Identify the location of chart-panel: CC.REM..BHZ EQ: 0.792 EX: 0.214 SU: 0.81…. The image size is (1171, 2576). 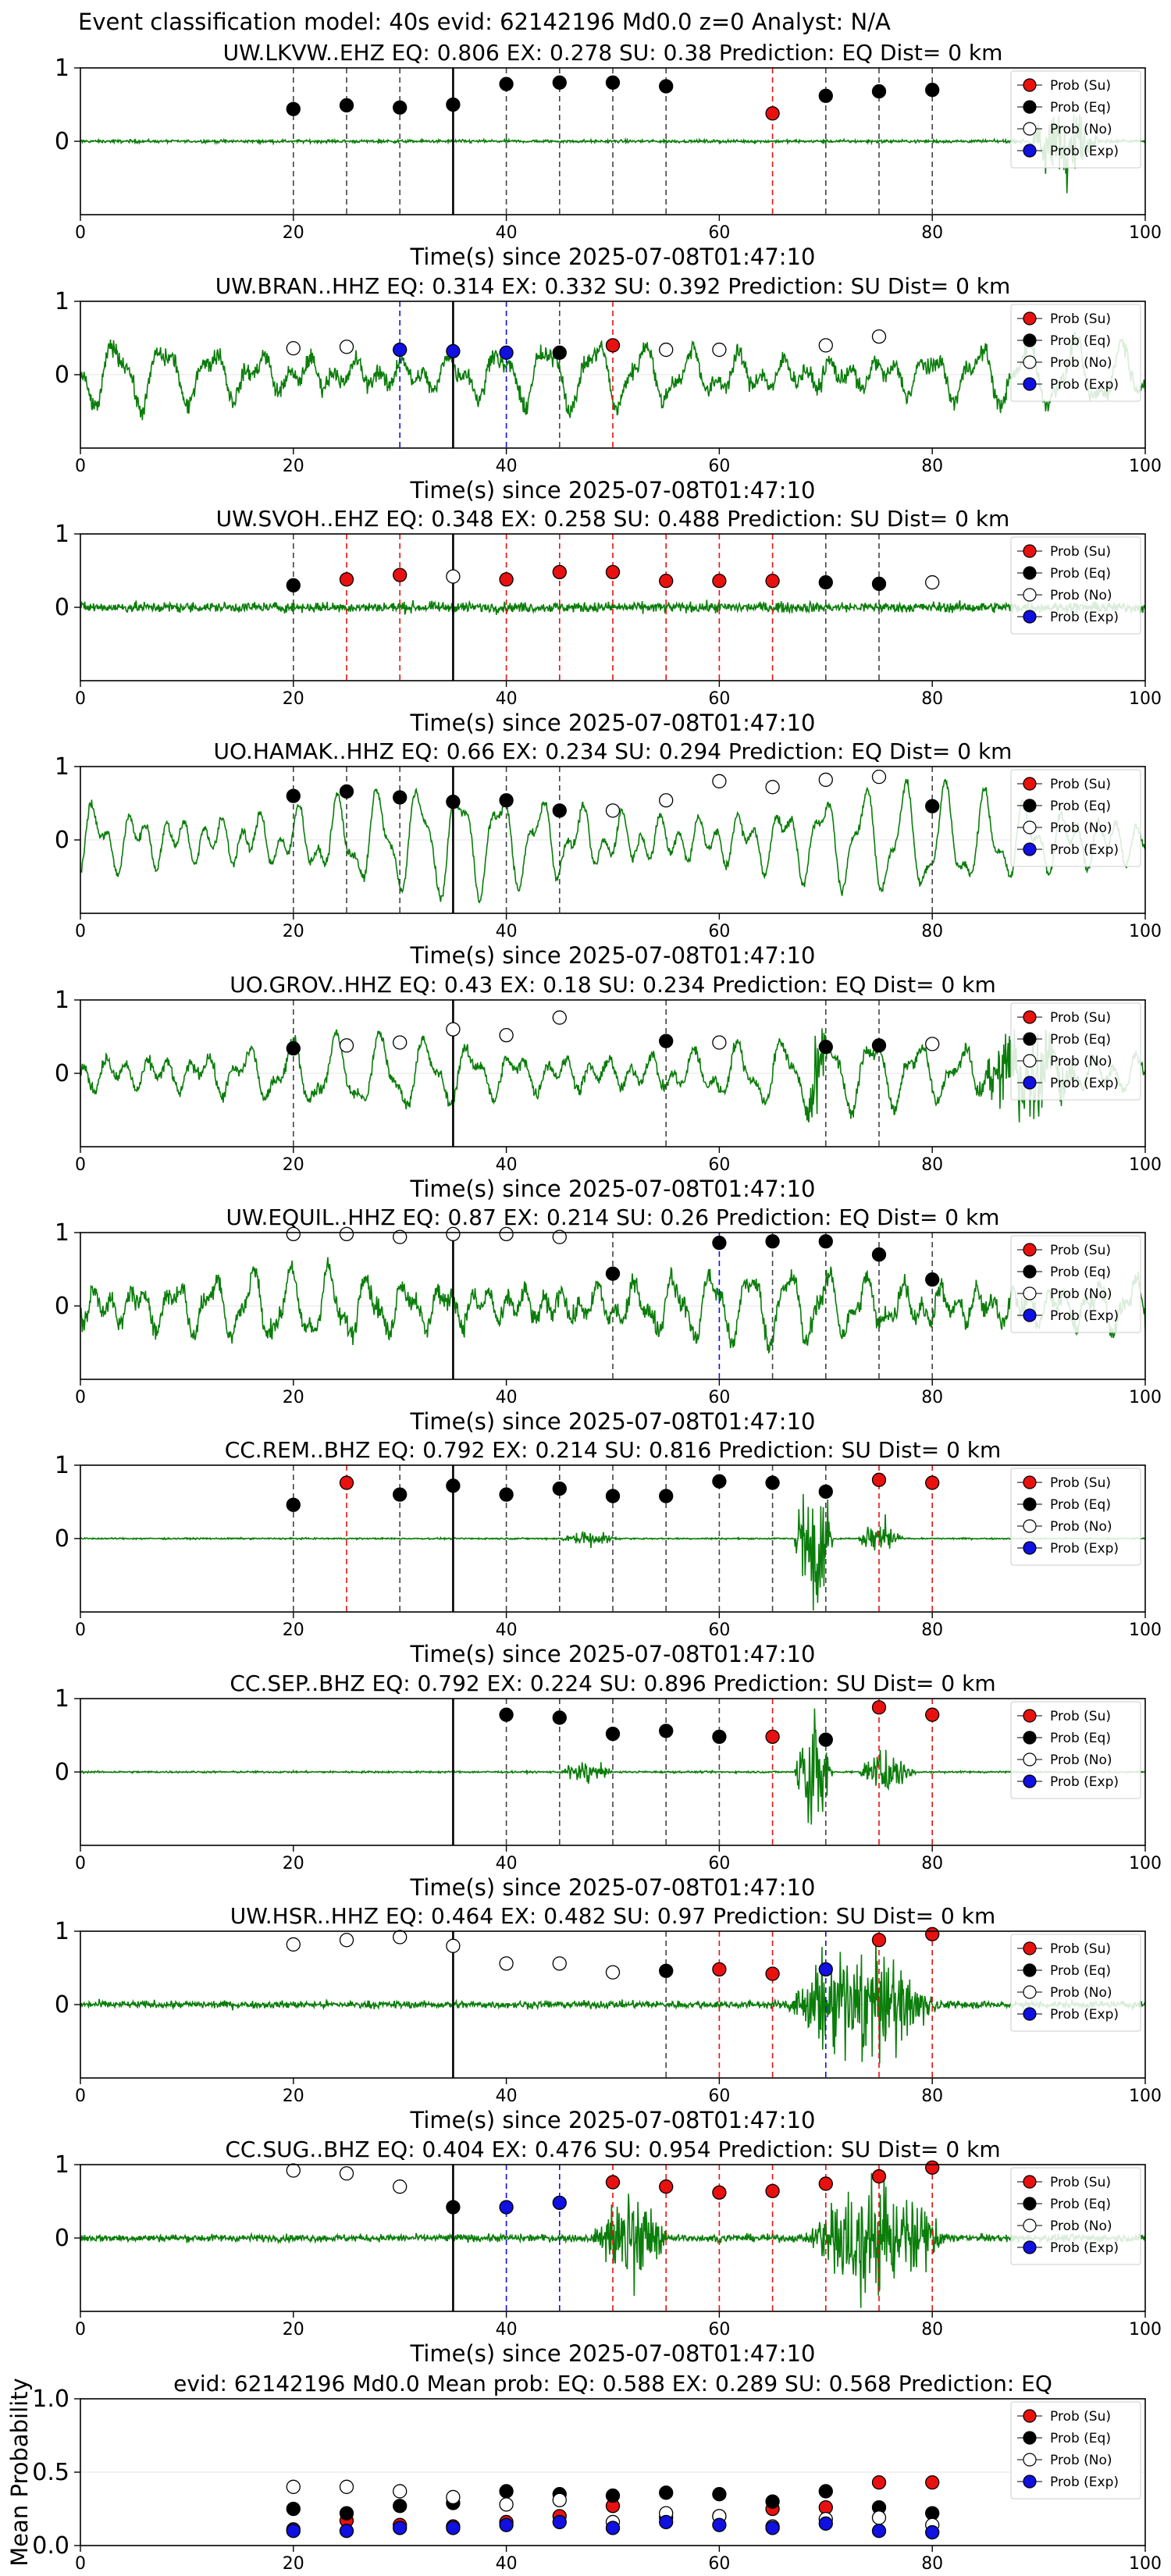
(608, 1552).